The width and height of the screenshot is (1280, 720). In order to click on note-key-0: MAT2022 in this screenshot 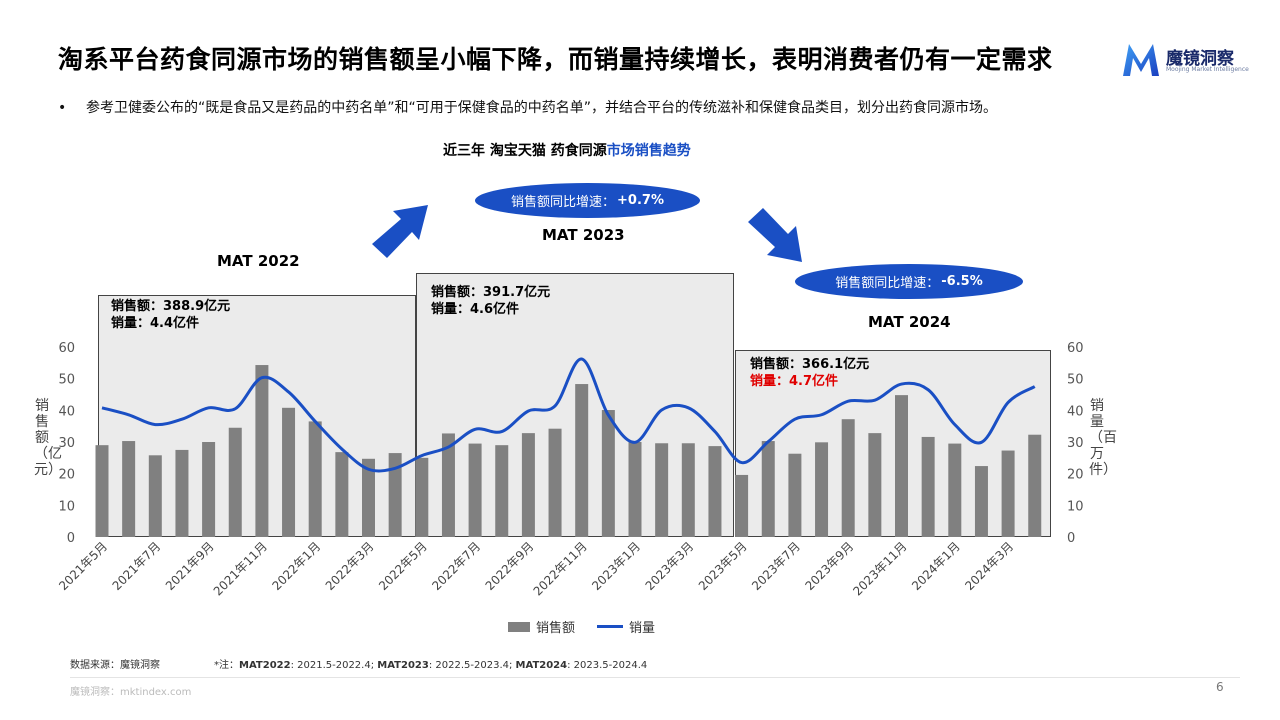, I will do `click(265, 665)`.